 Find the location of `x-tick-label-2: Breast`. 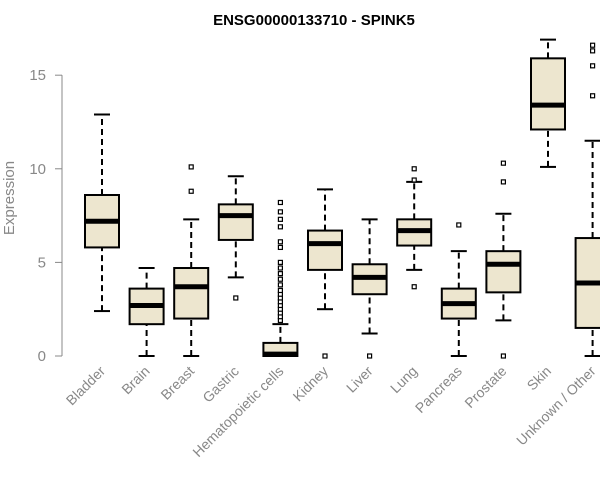

x-tick-label-2: Breast is located at coordinates (177, 383).